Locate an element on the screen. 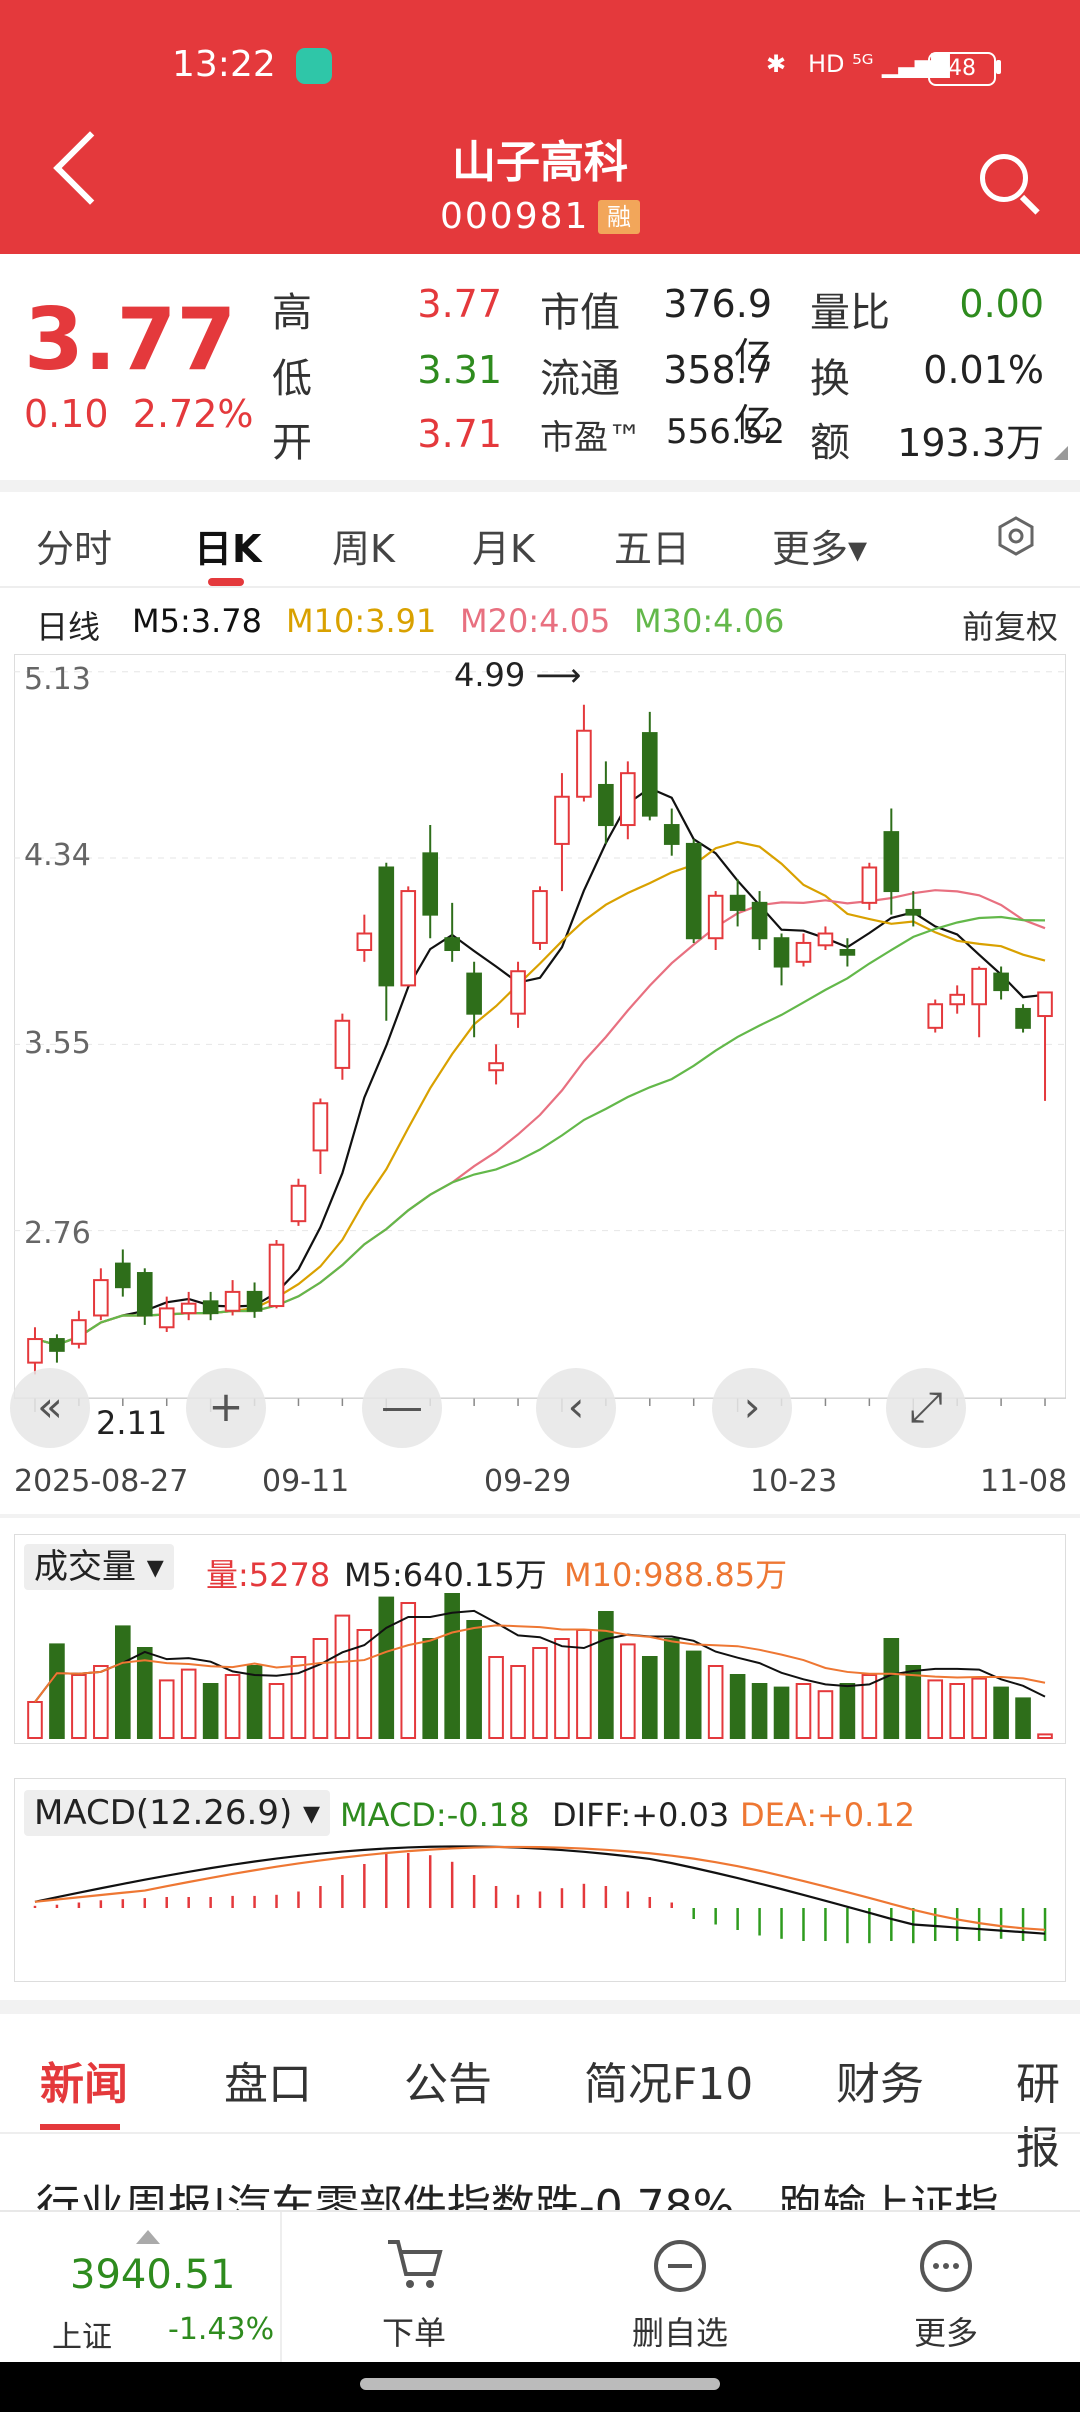  stock-code: 000981 is located at coordinates (515, 216).